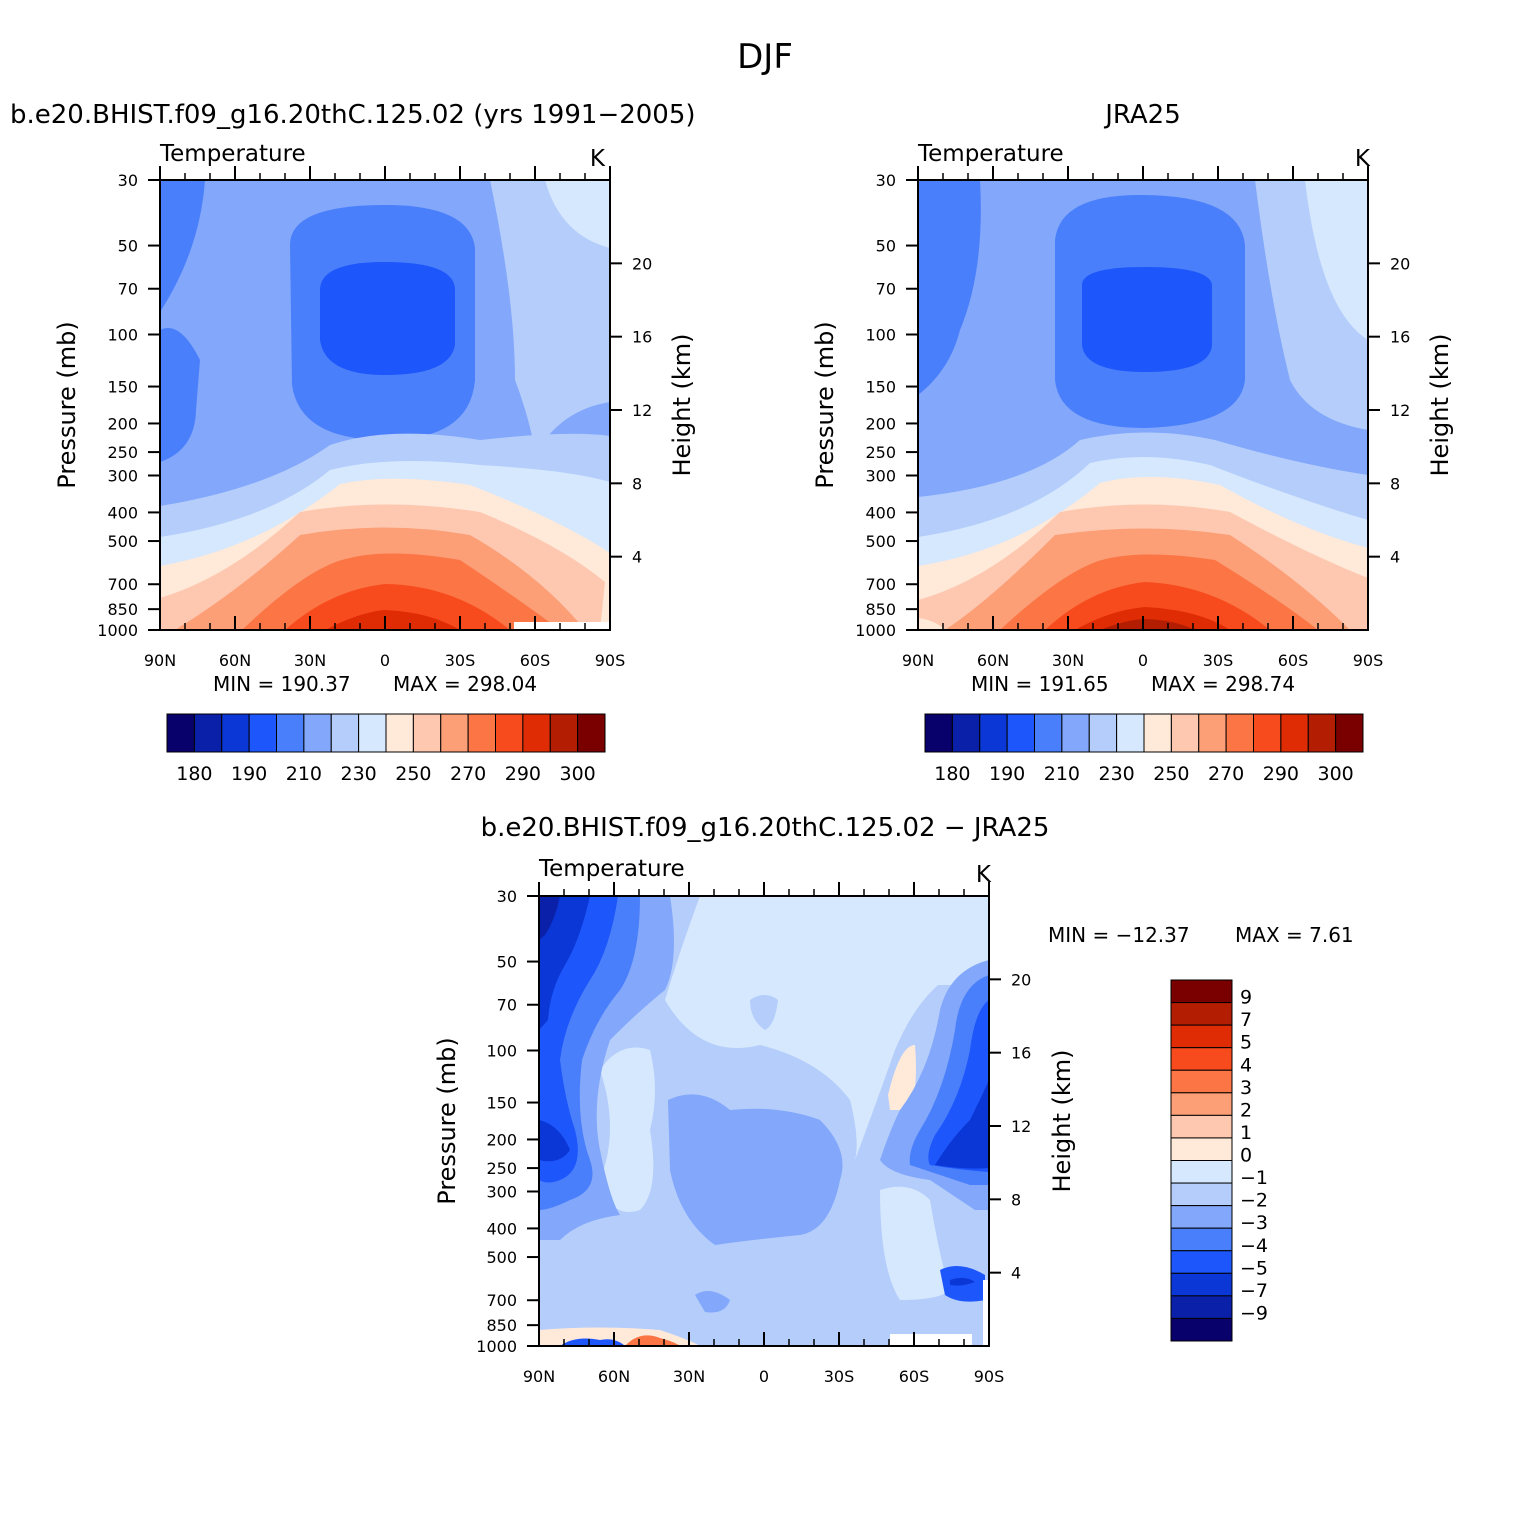  What do you see at coordinates (990, 154) in the screenshot?
I see `panel-observations-left-label: Temperature` at bounding box center [990, 154].